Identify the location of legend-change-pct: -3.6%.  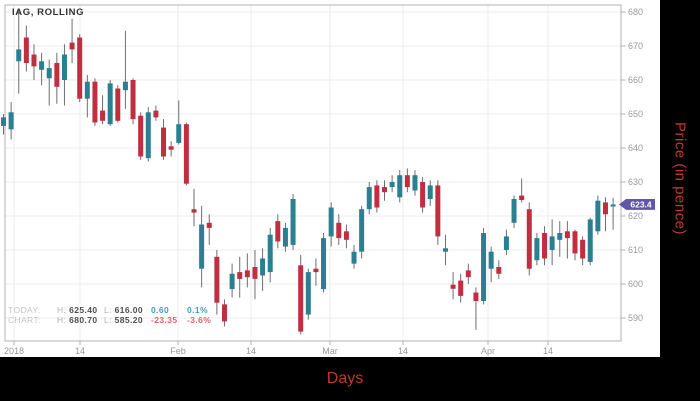
(199, 319).